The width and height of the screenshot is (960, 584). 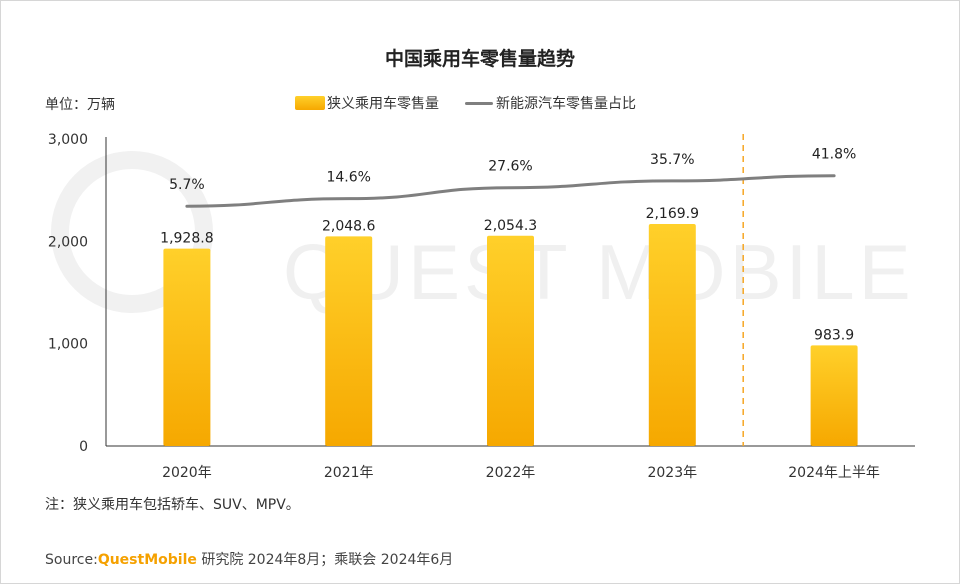 I want to click on watermark-circle, so click(x=132, y=232).